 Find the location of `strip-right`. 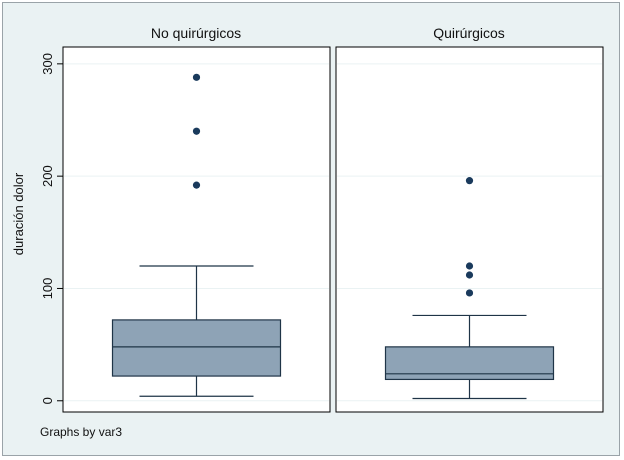

strip-right is located at coordinates (469, 32).